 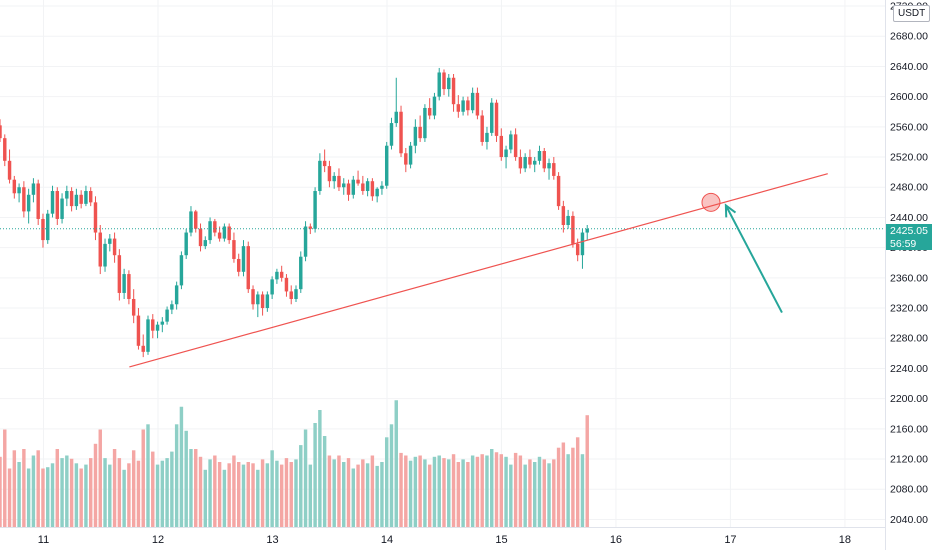 I want to click on last-price-label: 2425.05 56:59, so click(x=909, y=237).